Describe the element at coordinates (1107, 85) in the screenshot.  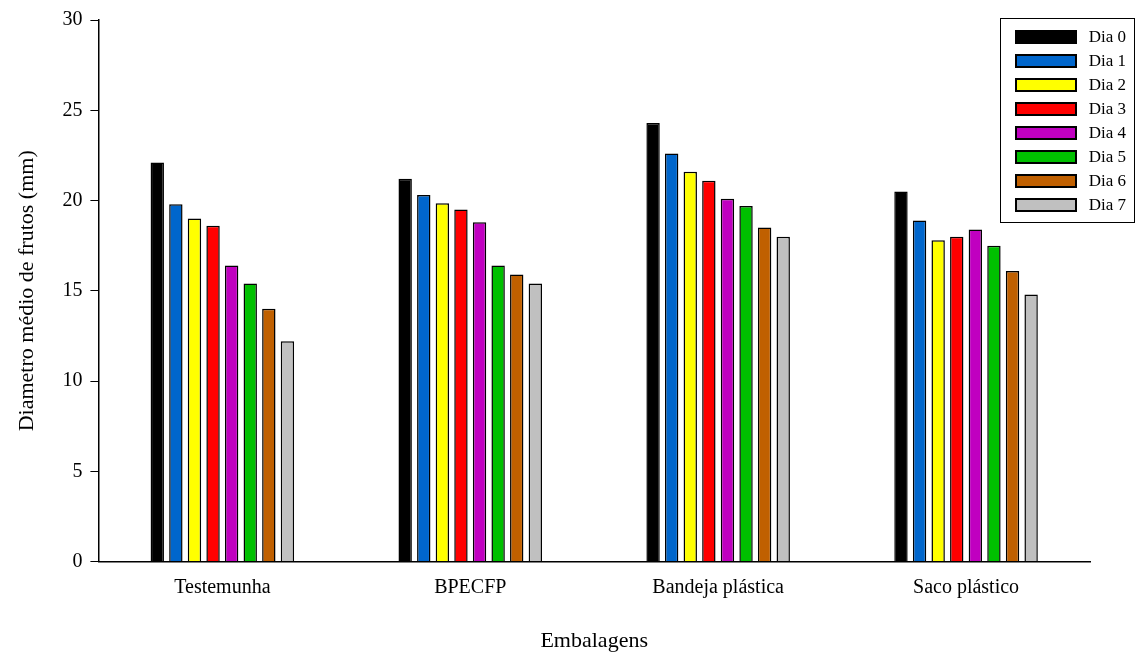
I see `legend-label: Dia 2` at that location.